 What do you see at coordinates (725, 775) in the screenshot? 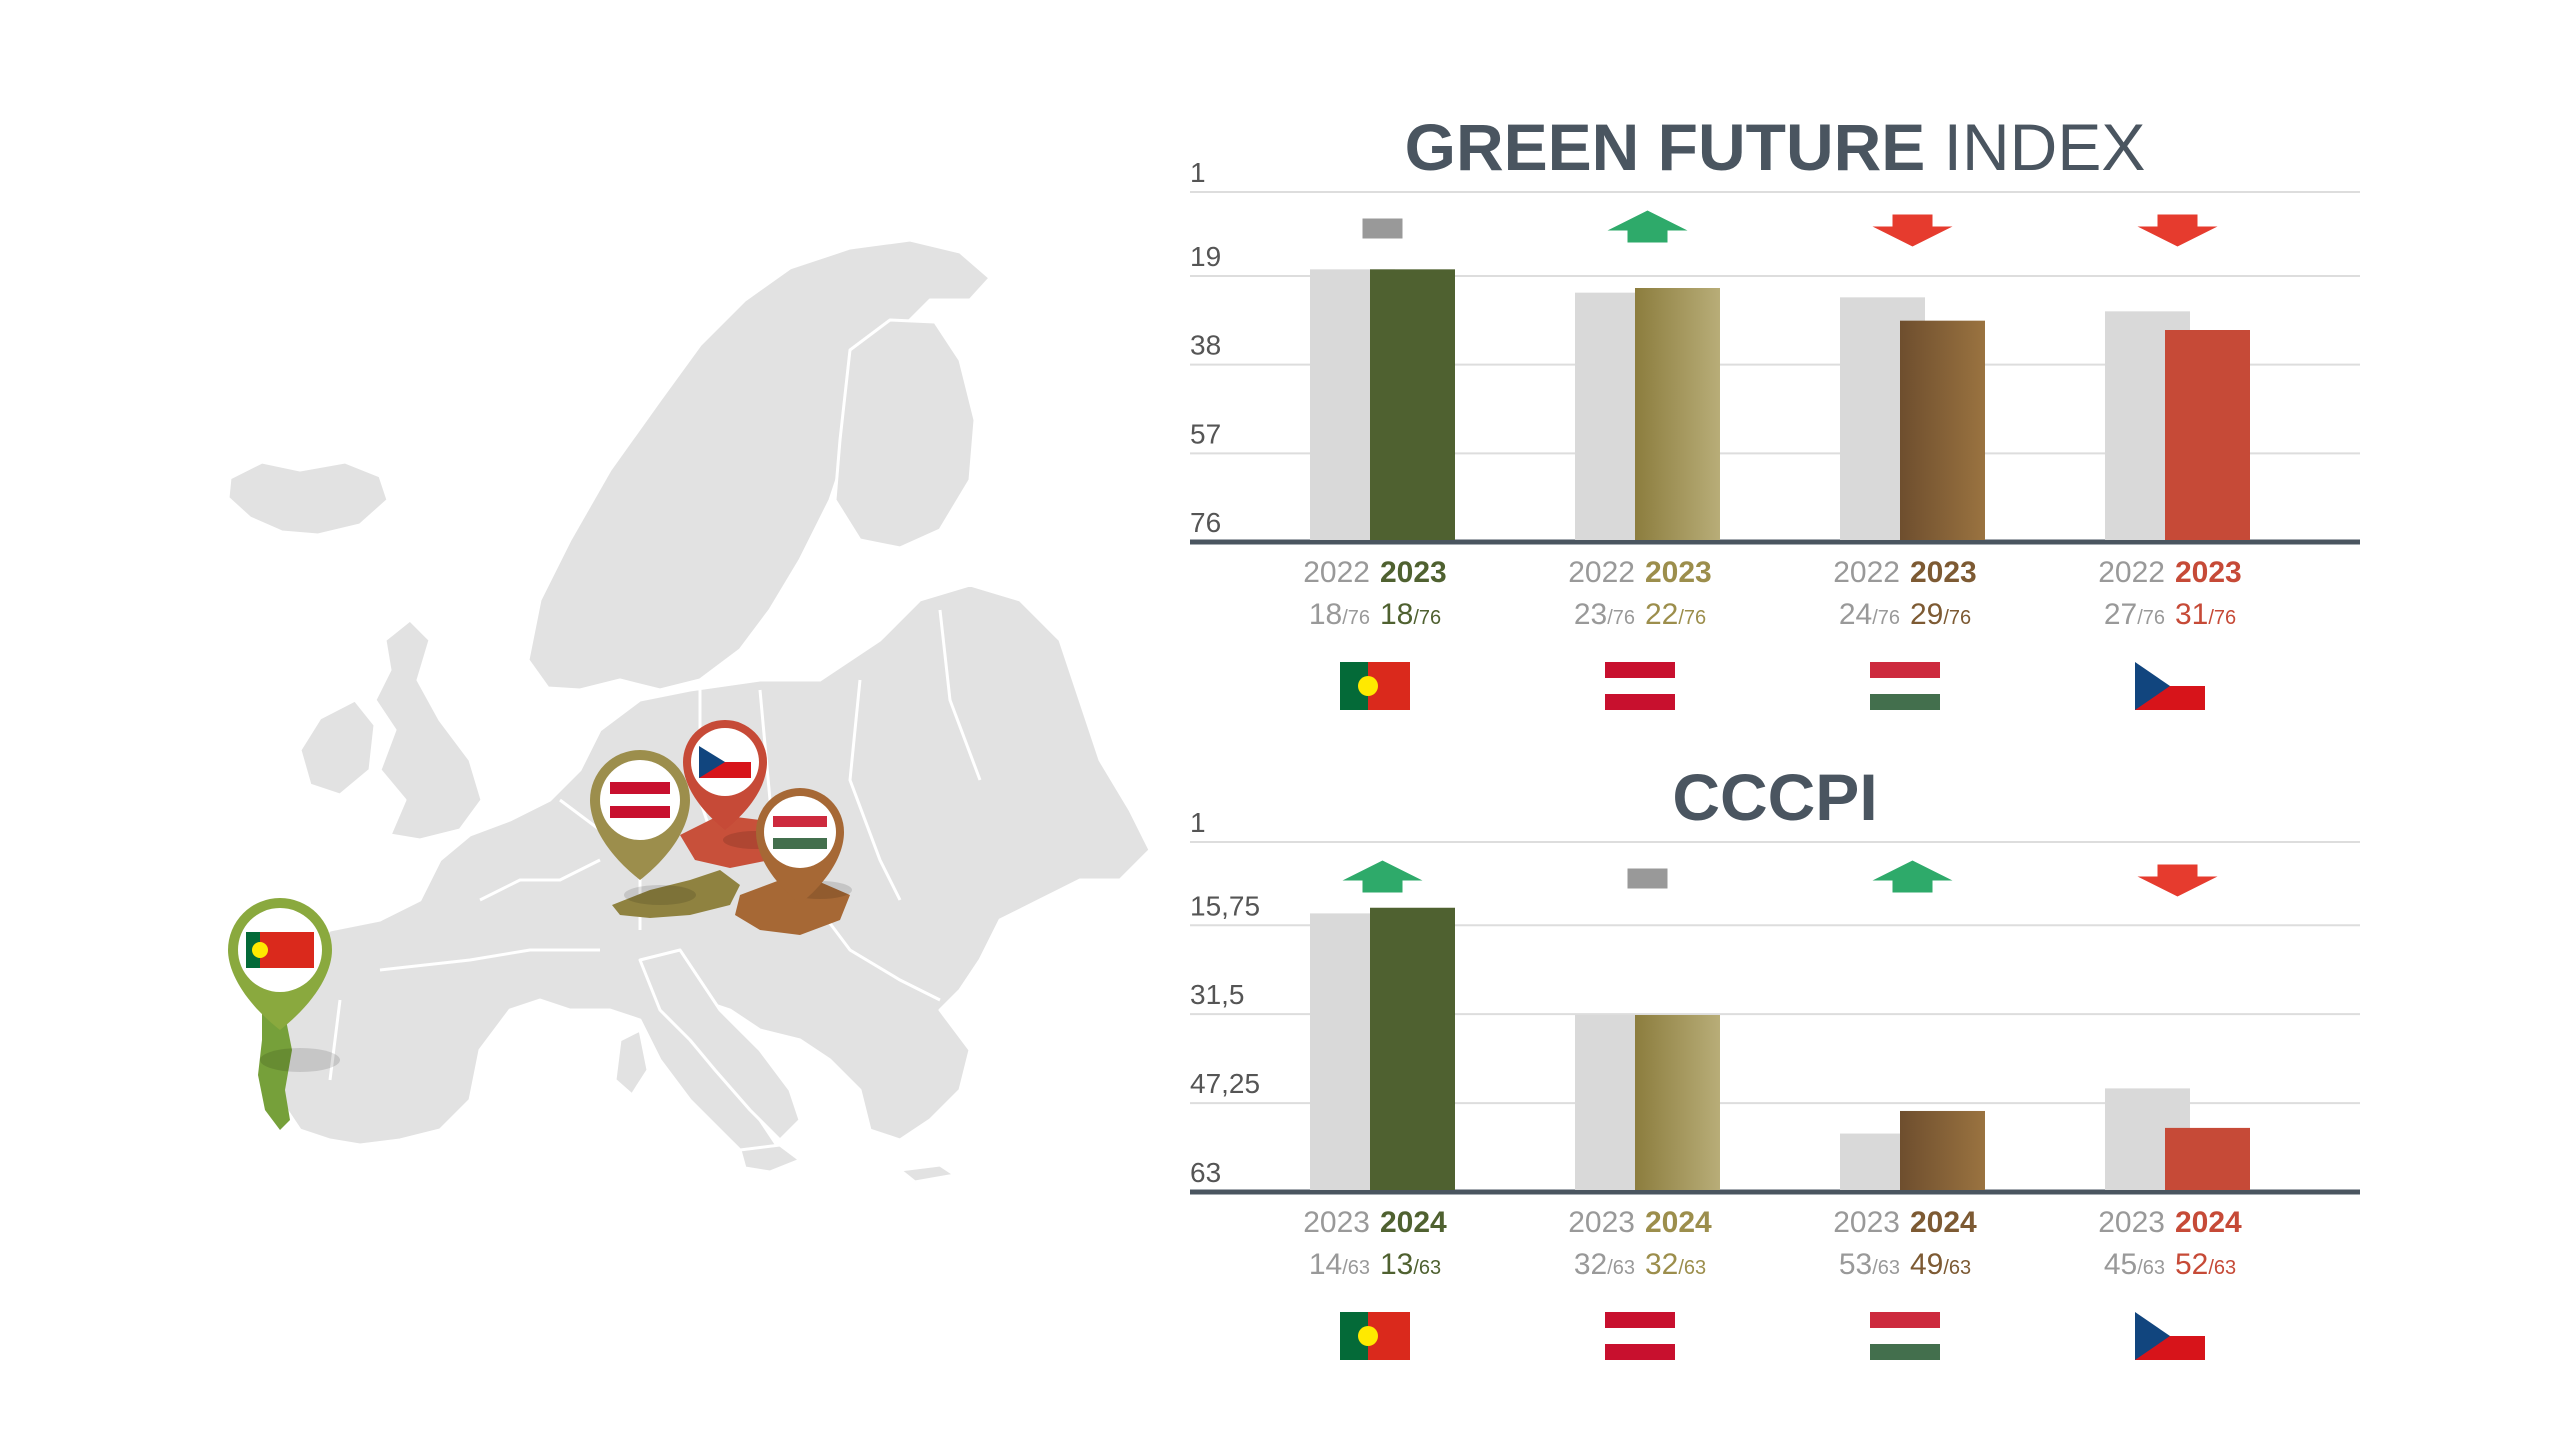
I see `czech-pin` at bounding box center [725, 775].